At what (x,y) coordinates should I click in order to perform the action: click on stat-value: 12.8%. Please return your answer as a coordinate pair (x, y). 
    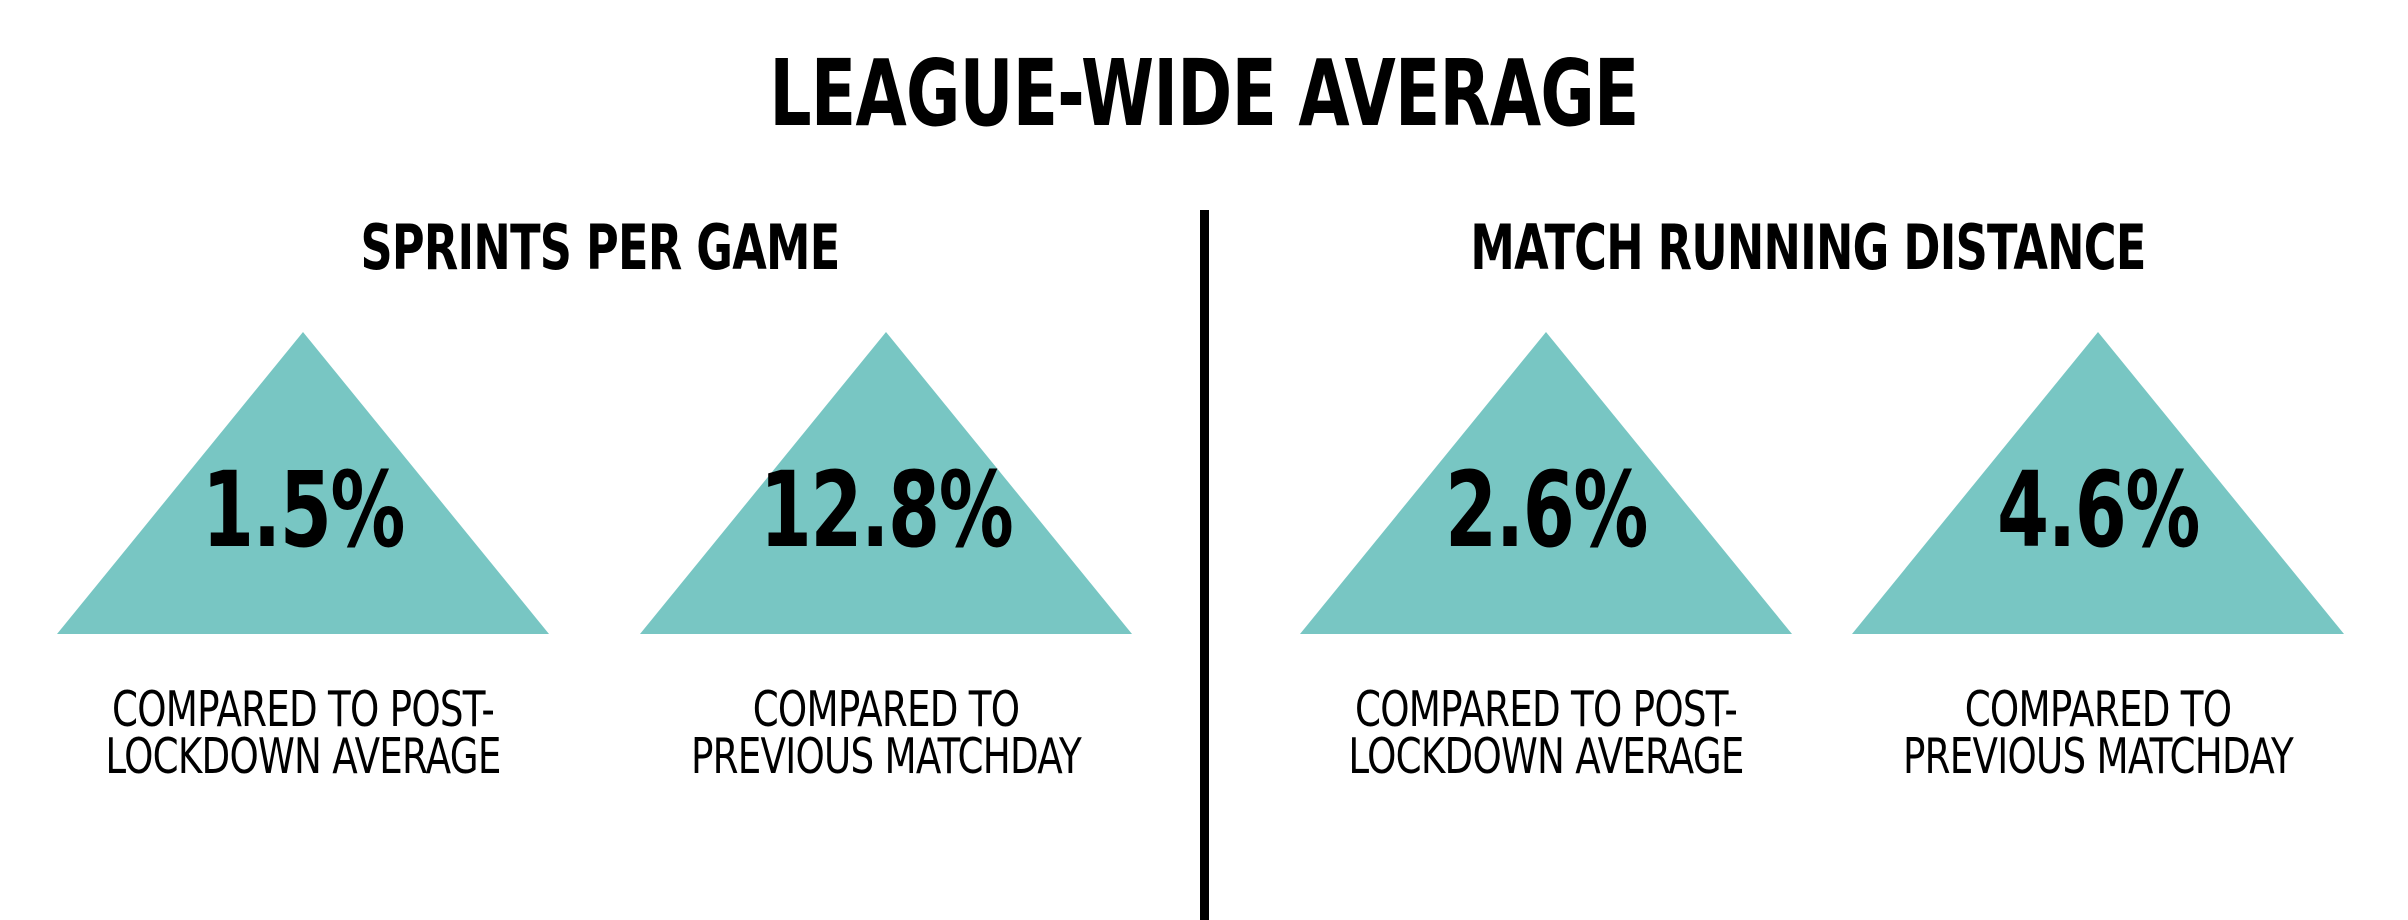
    Looking at the image, I should click on (886, 510).